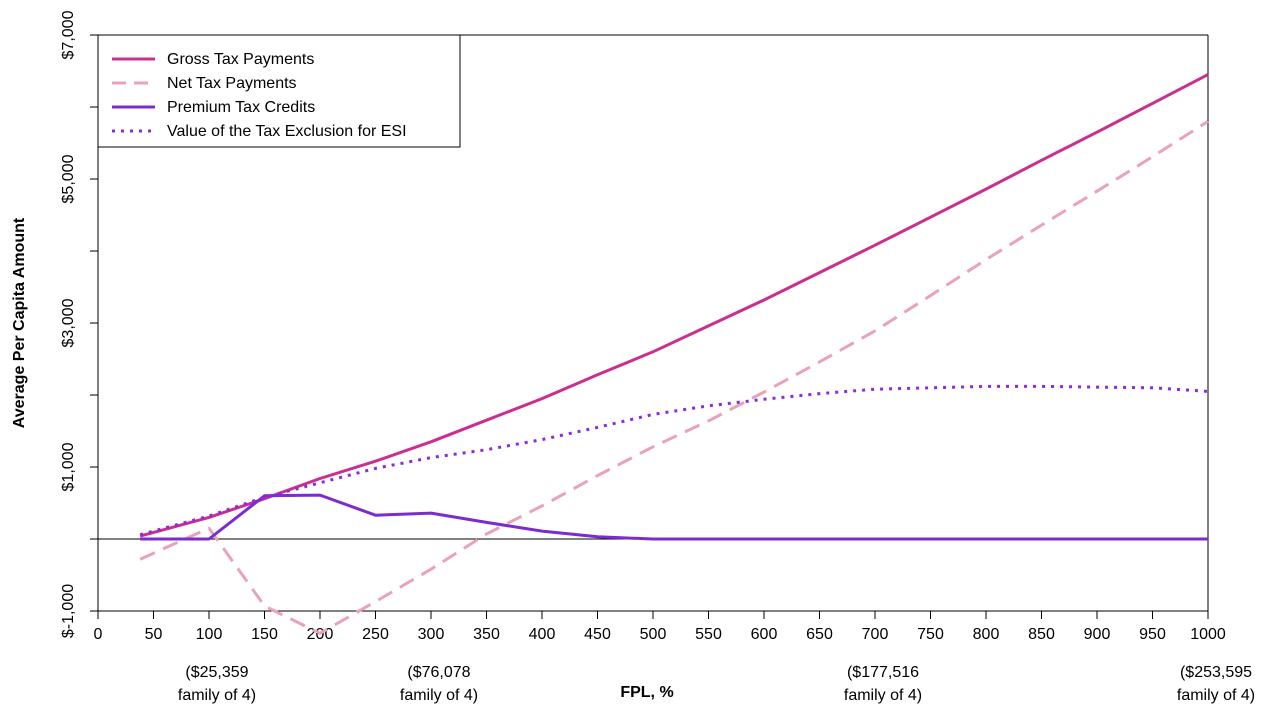  What do you see at coordinates (375, 634) in the screenshot?
I see `x-tick-label: 250` at bounding box center [375, 634].